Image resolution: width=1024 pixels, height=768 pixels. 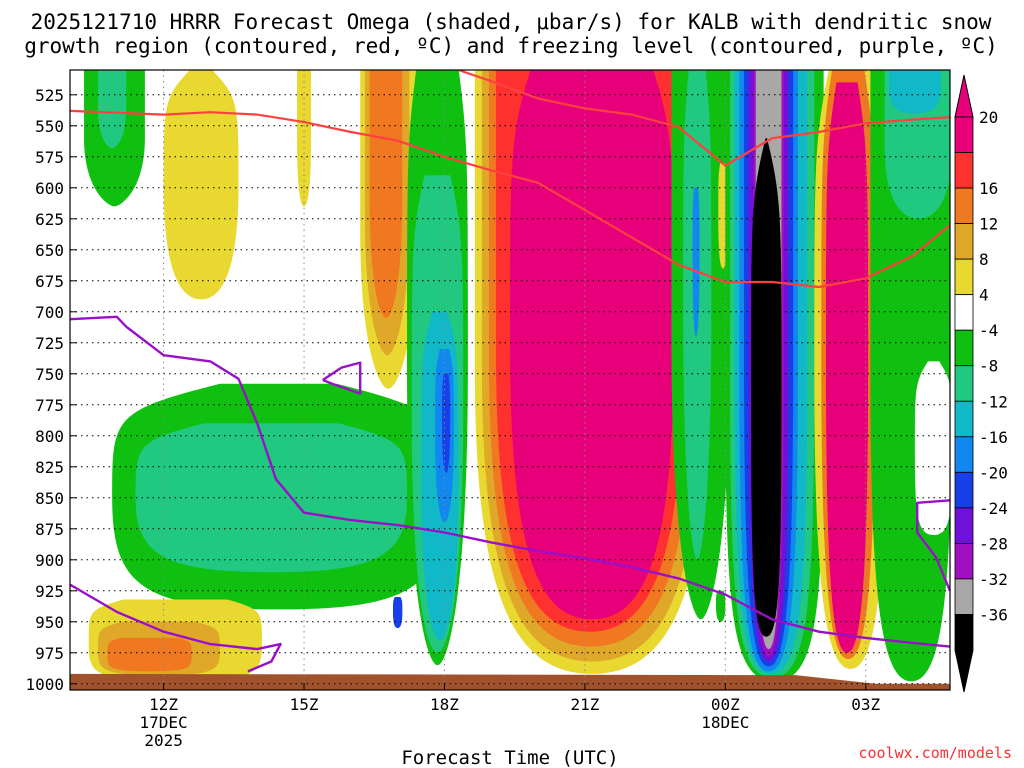 What do you see at coordinates (304, 704) in the screenshot?
I see `x-tick-label-15Z: 15Z` at bounding box center [304, 704].